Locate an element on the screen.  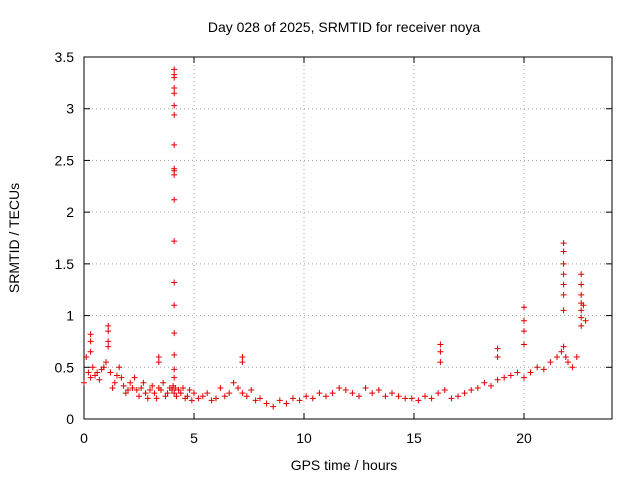
y-tick-label: 1 is located at coordinates (70, 316).